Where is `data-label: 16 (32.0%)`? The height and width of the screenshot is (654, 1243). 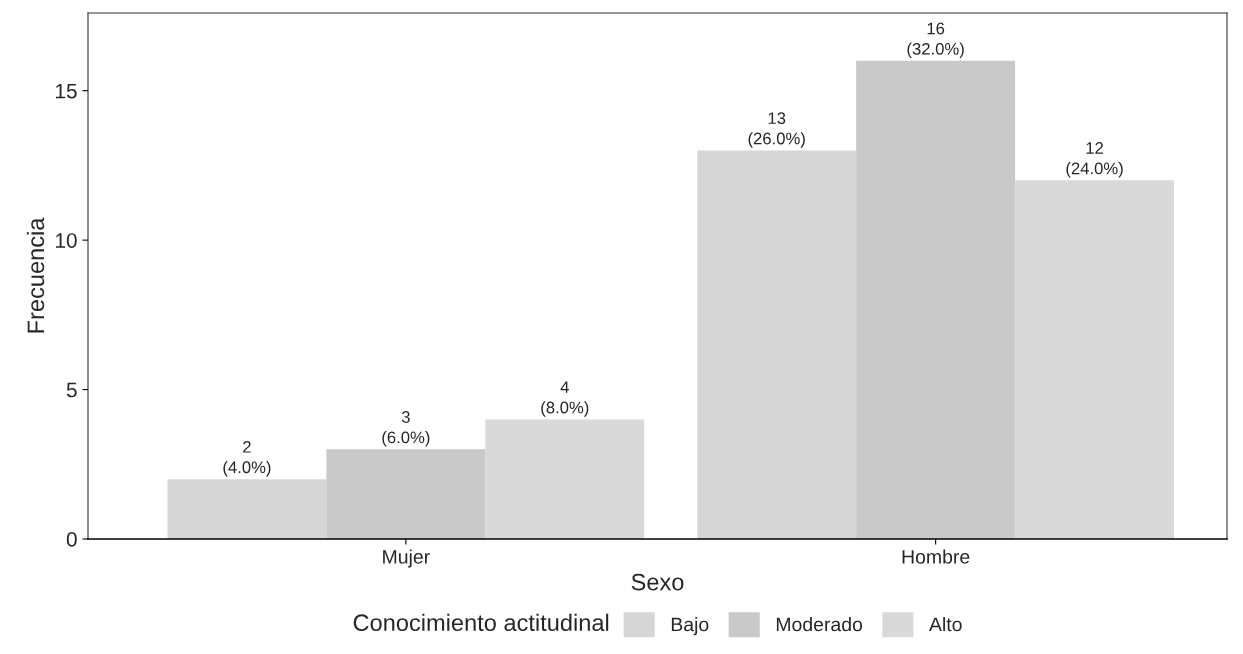
data-label: 16 (32.0%) is located at coordinates (935, 40).